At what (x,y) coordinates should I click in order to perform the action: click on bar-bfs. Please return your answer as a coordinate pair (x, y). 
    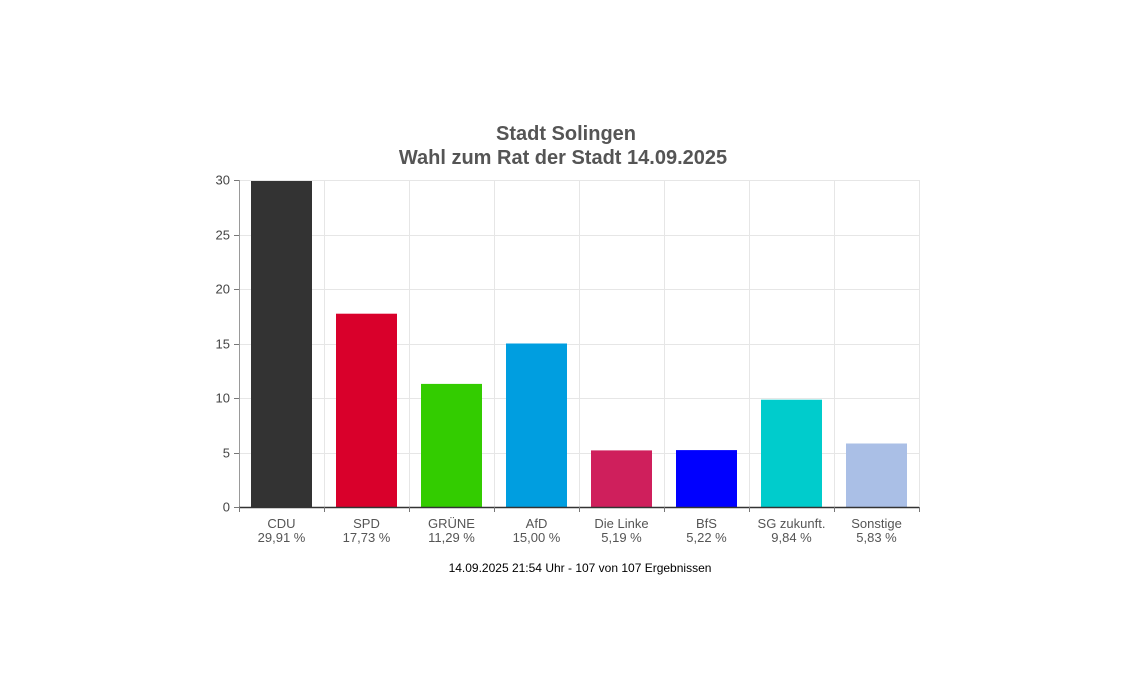
    Looking at the image, I should click on (706, 478).